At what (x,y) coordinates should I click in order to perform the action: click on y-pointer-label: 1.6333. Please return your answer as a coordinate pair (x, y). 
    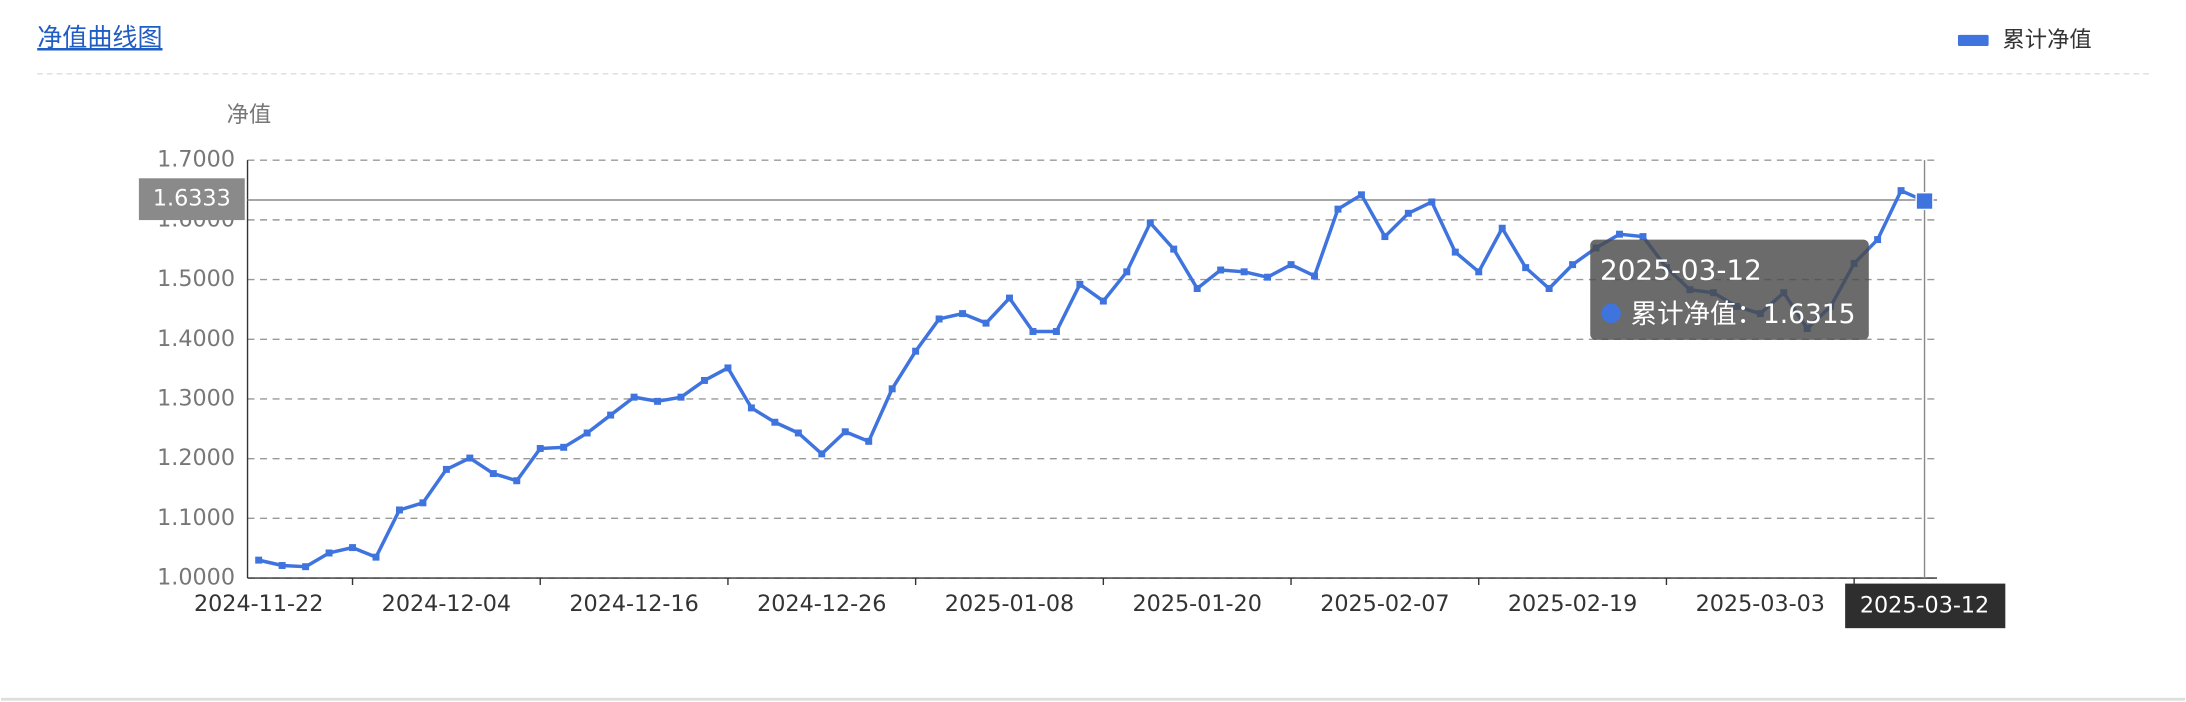
    Looking at the image, I should click on (192, 199).